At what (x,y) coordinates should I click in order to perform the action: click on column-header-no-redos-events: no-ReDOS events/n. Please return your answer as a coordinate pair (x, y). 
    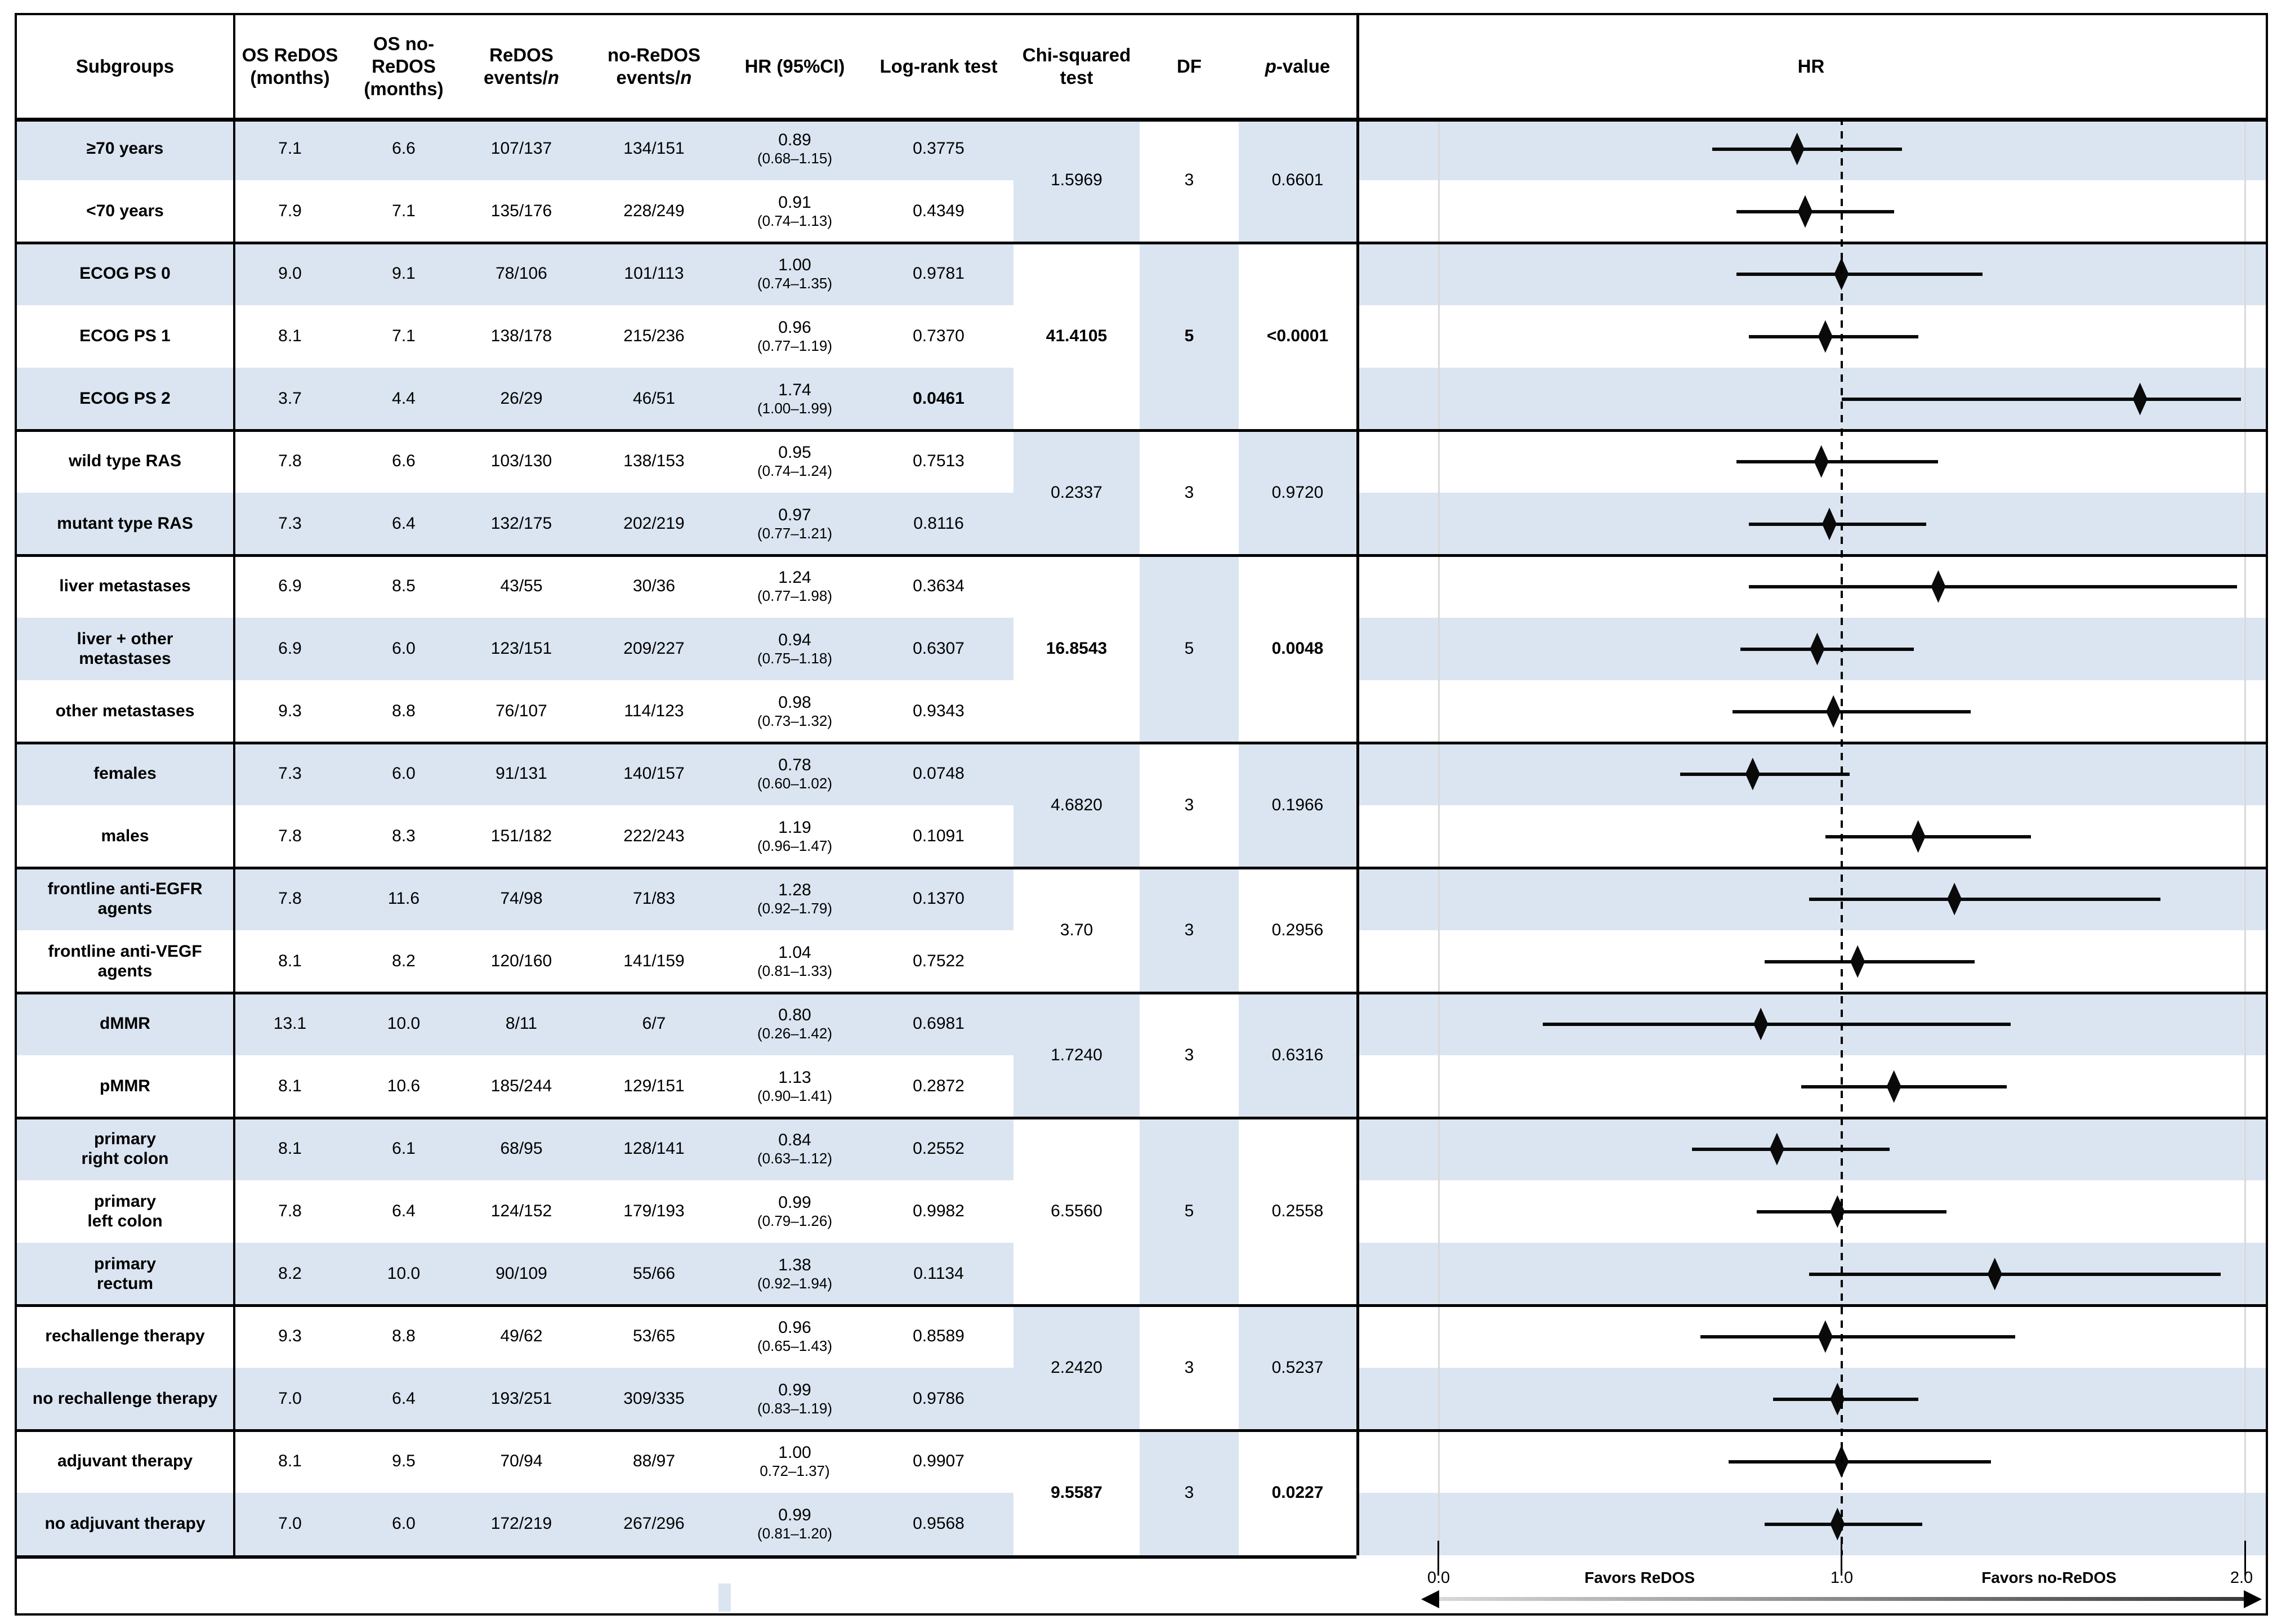
    Looking at the image, I should click on (654, 66).